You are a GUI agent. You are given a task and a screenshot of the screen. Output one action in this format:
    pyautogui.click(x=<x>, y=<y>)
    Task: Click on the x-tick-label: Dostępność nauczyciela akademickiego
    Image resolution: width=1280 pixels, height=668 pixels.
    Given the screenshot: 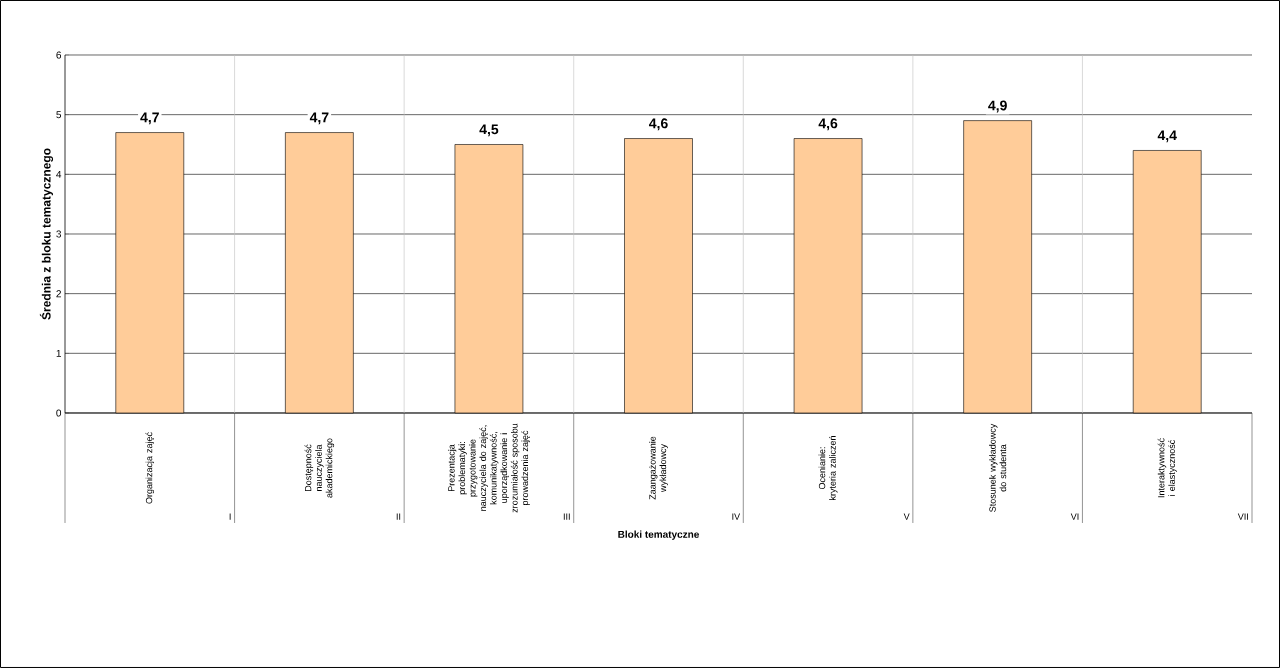 What is the action you would take?
    pyautogui.click(x=319, y=468)
    